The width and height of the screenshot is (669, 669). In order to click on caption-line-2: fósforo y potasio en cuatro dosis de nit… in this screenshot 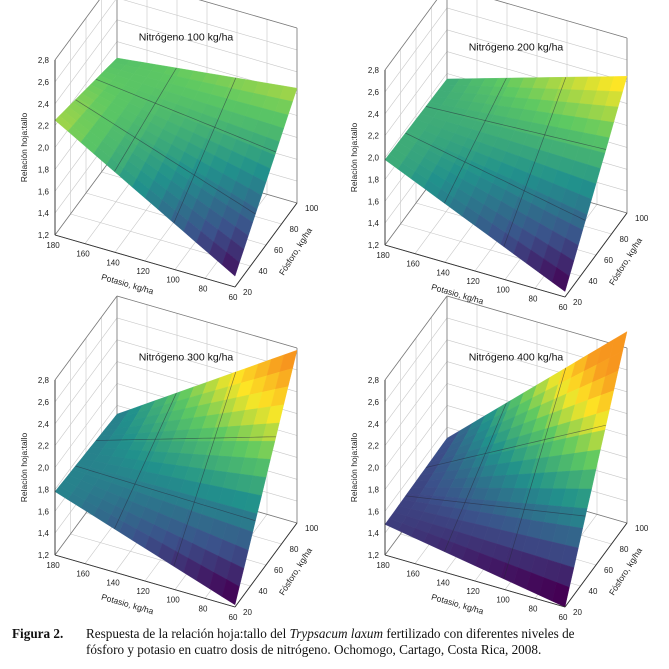, I will do `click(314, 649)`.